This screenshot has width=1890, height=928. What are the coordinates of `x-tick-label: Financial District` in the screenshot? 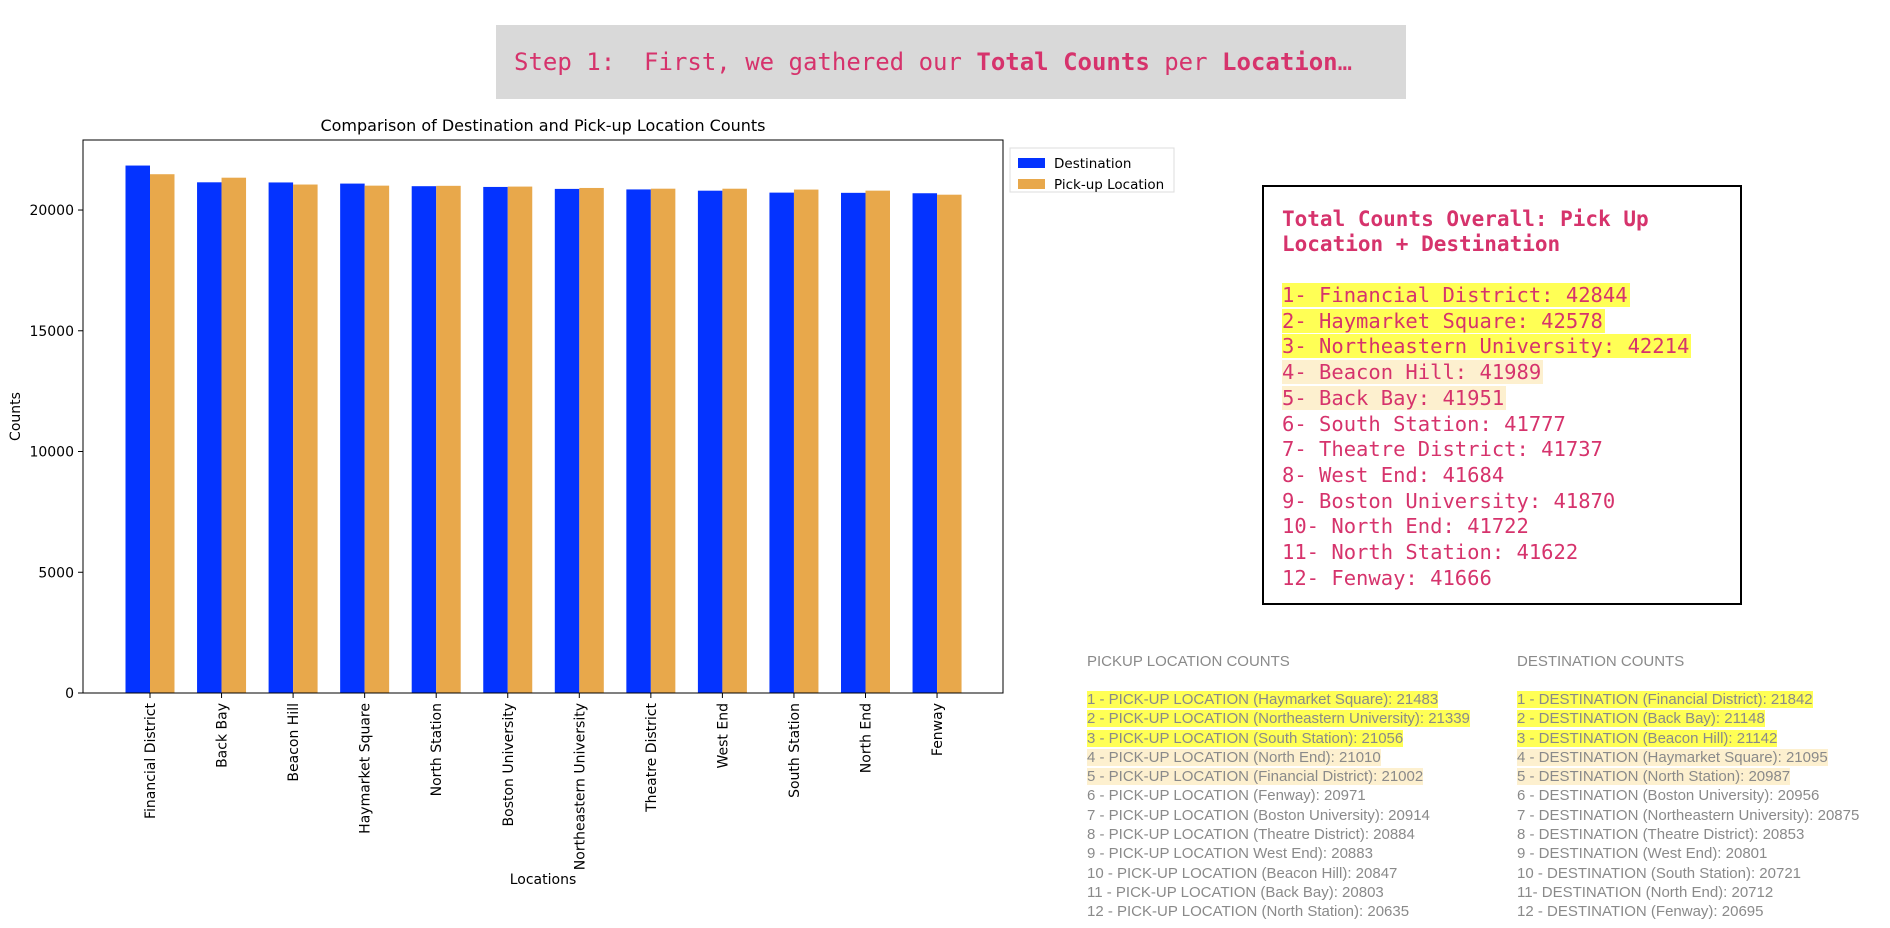 It's located at (151, 760).